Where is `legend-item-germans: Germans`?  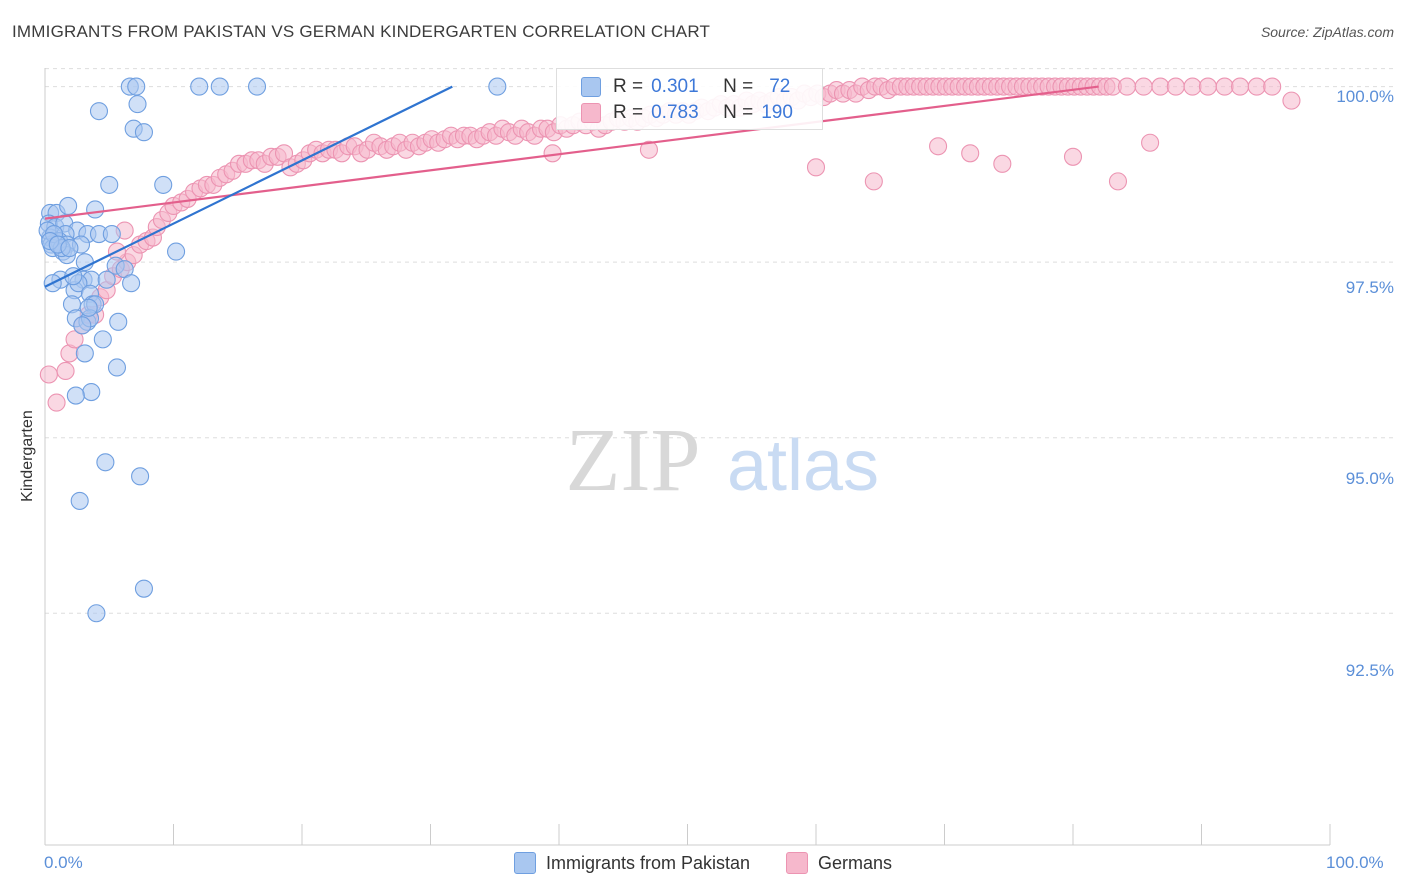
legend-item-germans: Germans is located at coordinates (839, 863).